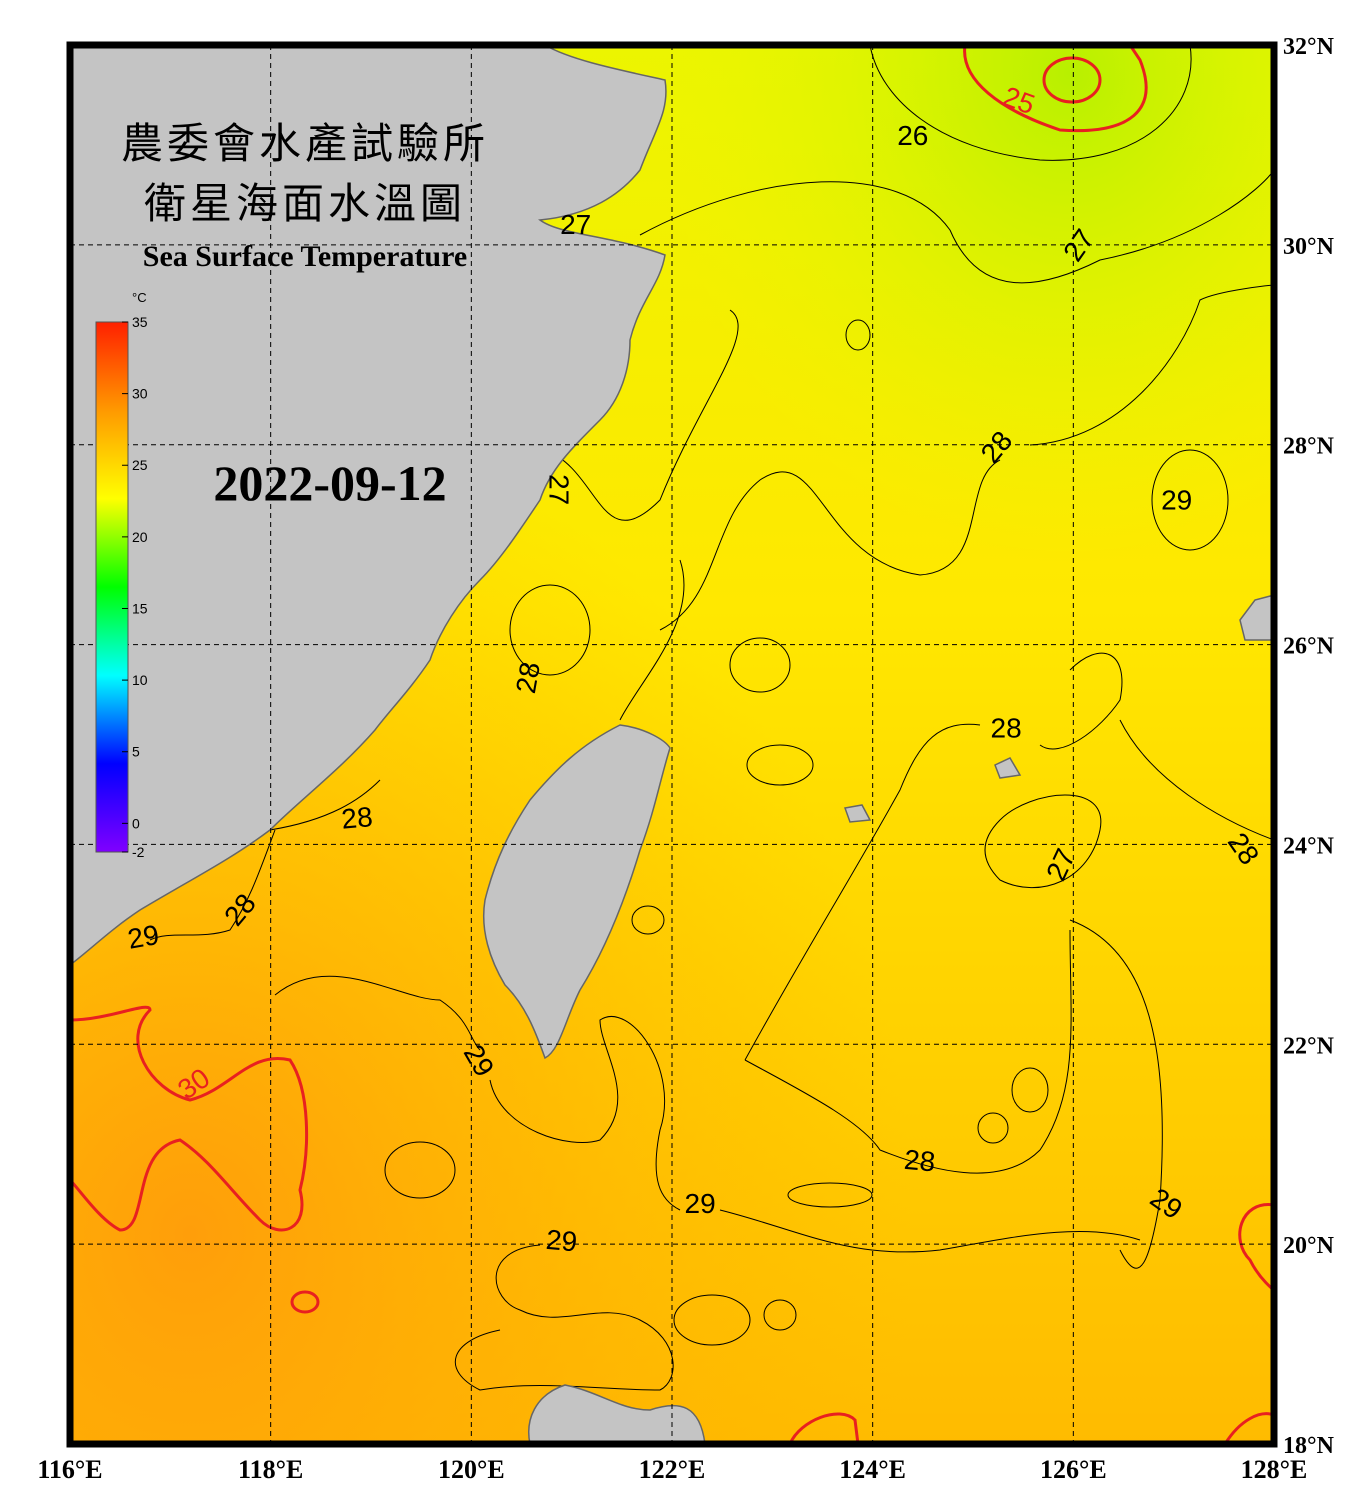 Image resolution: width=1350 pixels, height=1505 pixels. What do you see at coordinates (912, 135) in the screenshot?
I see `contour-label: 26` at bounding box center [912, 135].